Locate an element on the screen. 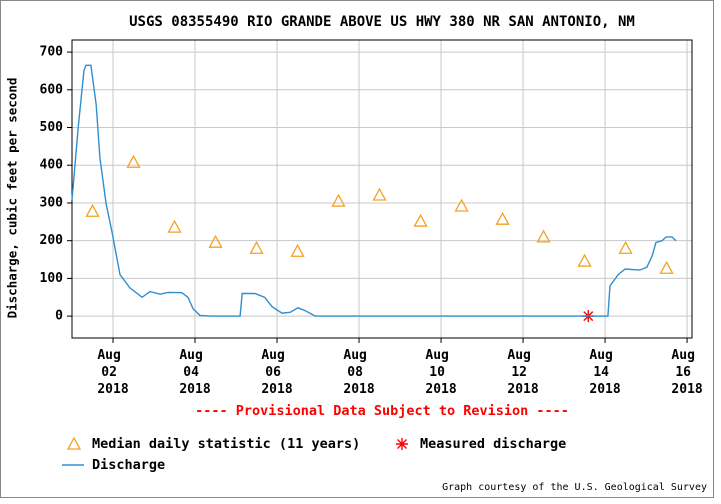 The height and width of the screenshot is (504, 721). x-tick-label: Aug 06 2018 is located at coordinates (276, 372).